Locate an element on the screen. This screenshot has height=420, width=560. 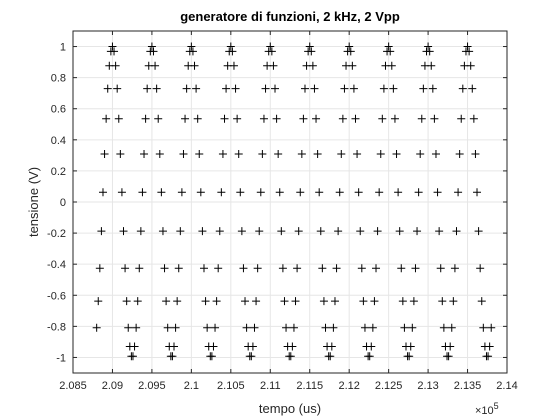
x-tick-label: 2.1 is located at coordinates (191, 386).